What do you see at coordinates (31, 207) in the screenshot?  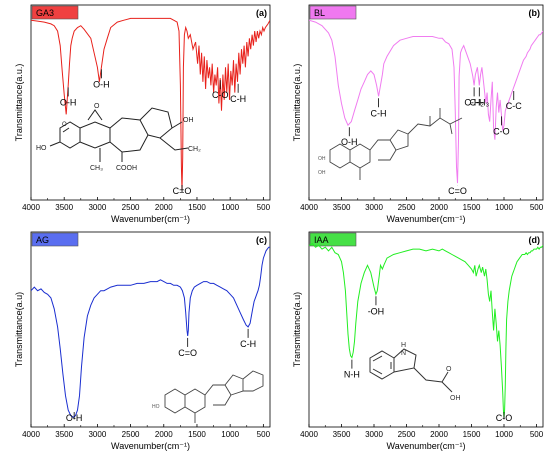 I see `x-tick-label-a-0: 4000` at bounding box center [31, 207].